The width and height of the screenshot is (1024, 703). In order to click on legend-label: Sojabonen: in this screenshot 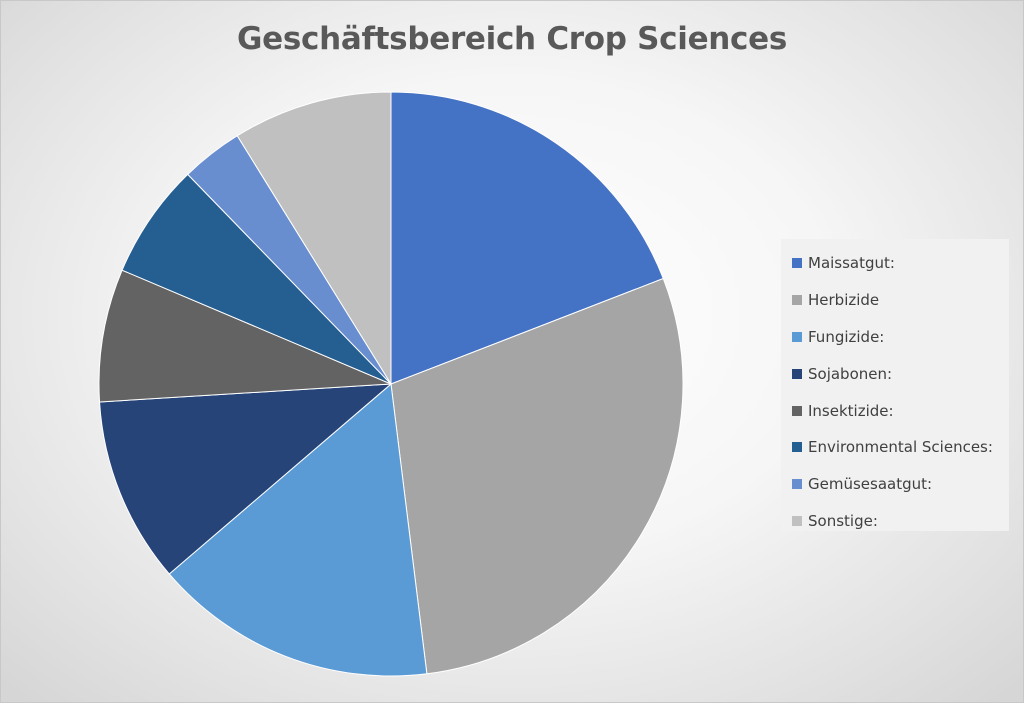, I will do `click(850, 373)`.